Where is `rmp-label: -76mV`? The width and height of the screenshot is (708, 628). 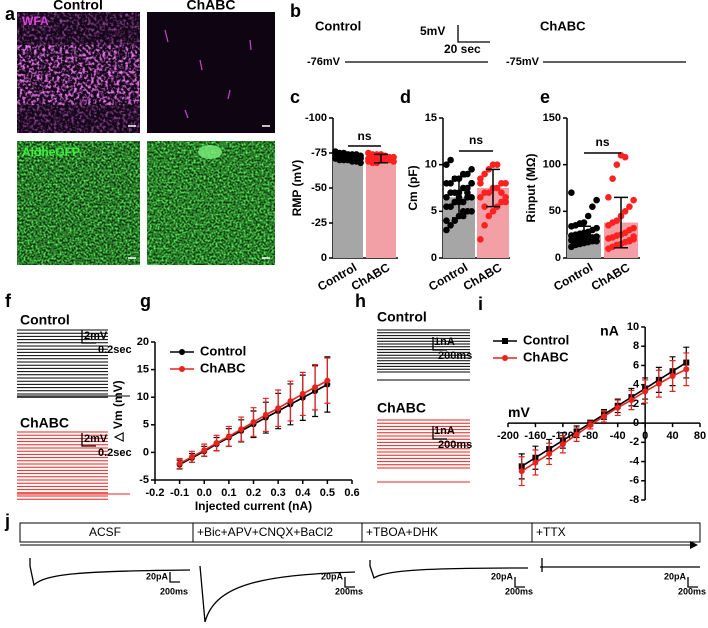
rmp-label: -76mV is located at coordinates (324, 62).